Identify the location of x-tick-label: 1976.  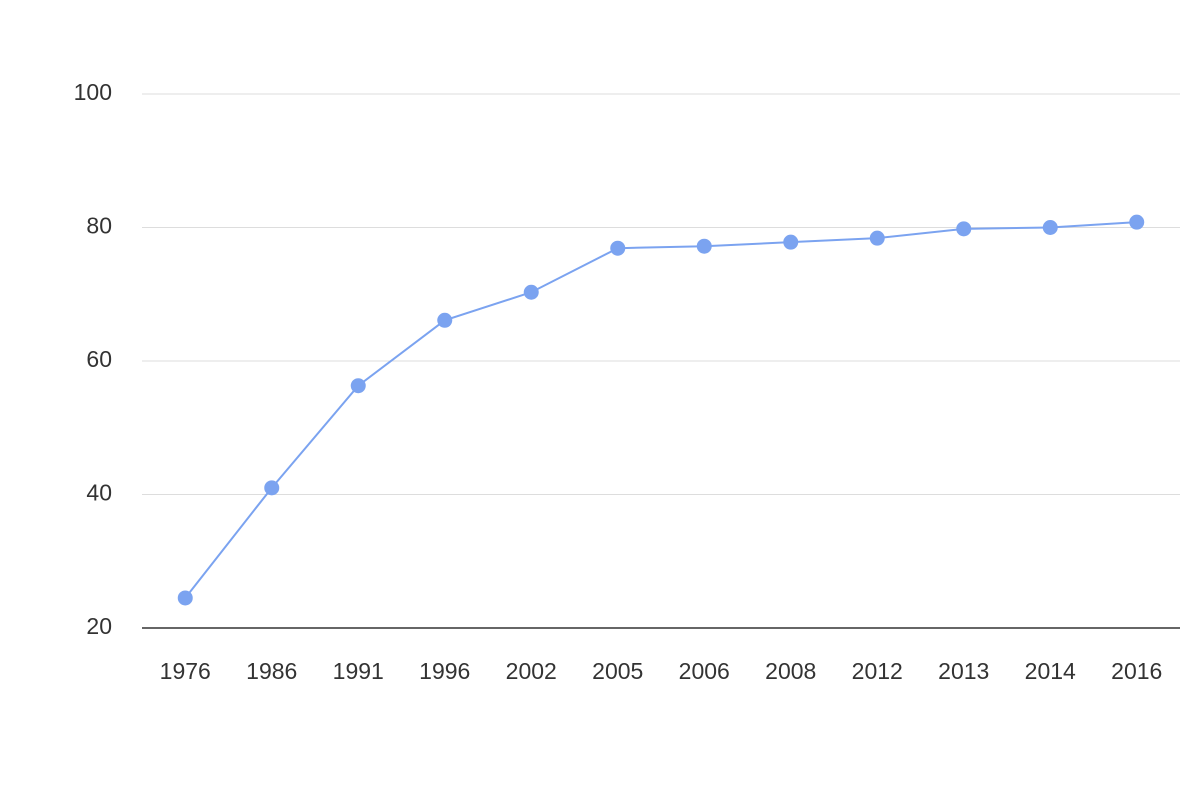
(185, 671).